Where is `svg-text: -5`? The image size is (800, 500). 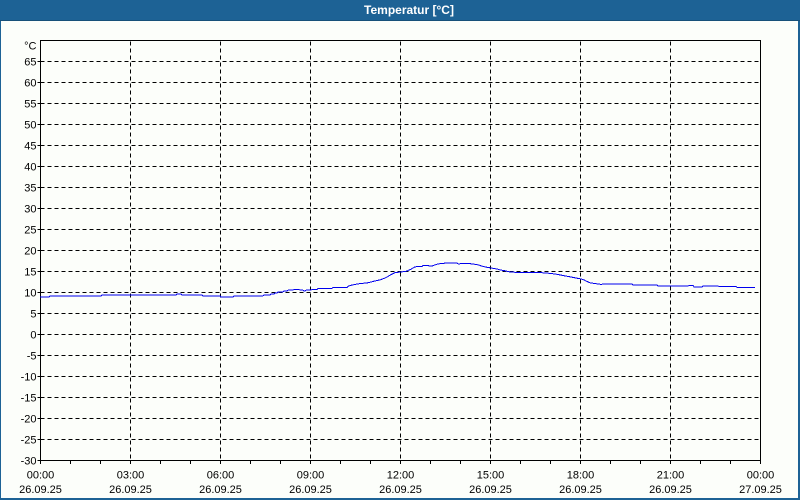 svg-text: -5 is located at coordinates (32, 357).